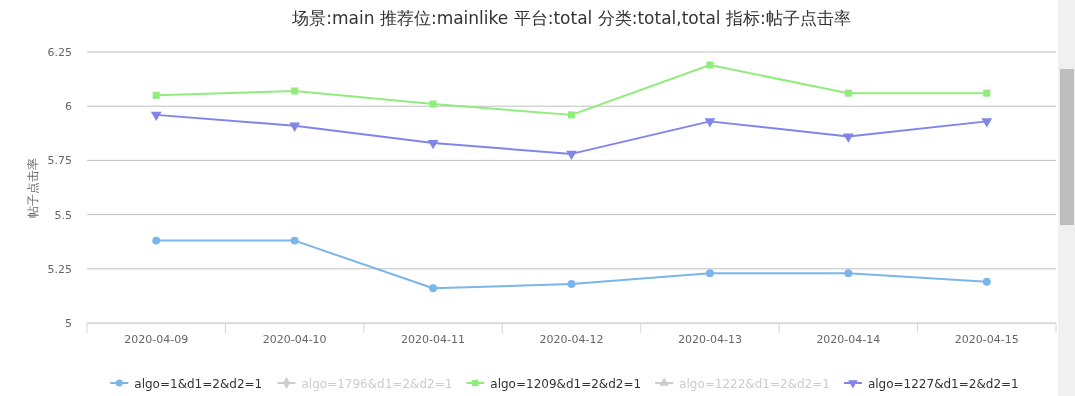 The image size is (1075, 396). I want to click on legend-label: algo=1&d1=2&d2=1, so click(198, 384).